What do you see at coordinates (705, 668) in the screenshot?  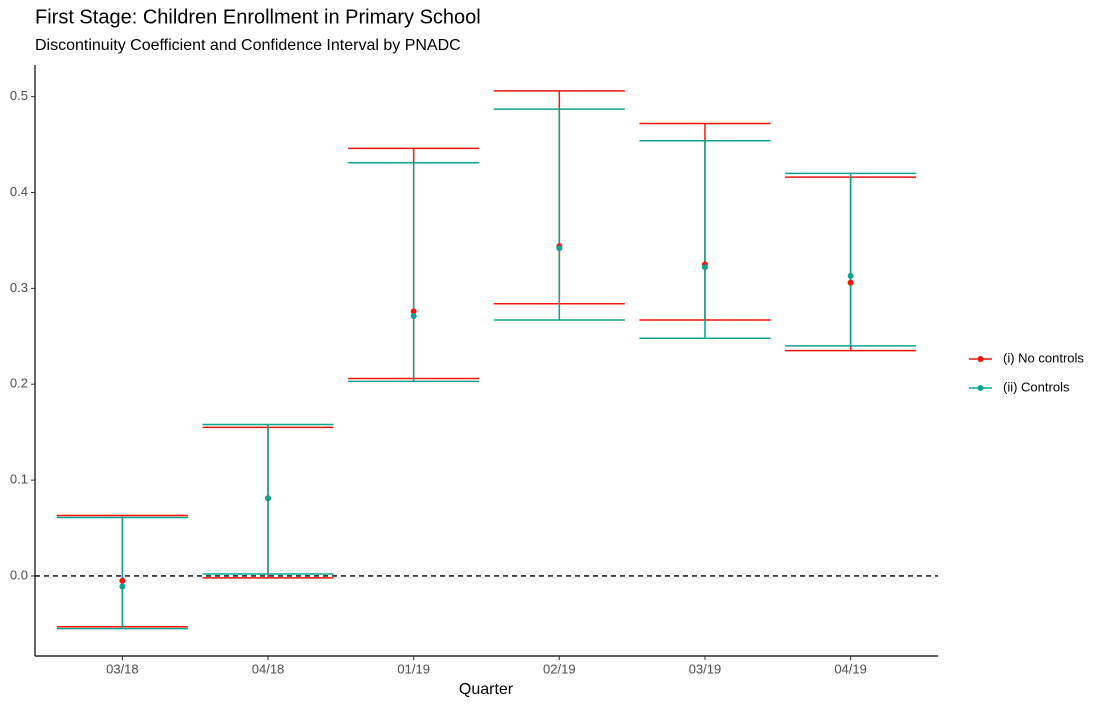 I see `x-tick-label: 03/19` at bounding box center [705, 668].